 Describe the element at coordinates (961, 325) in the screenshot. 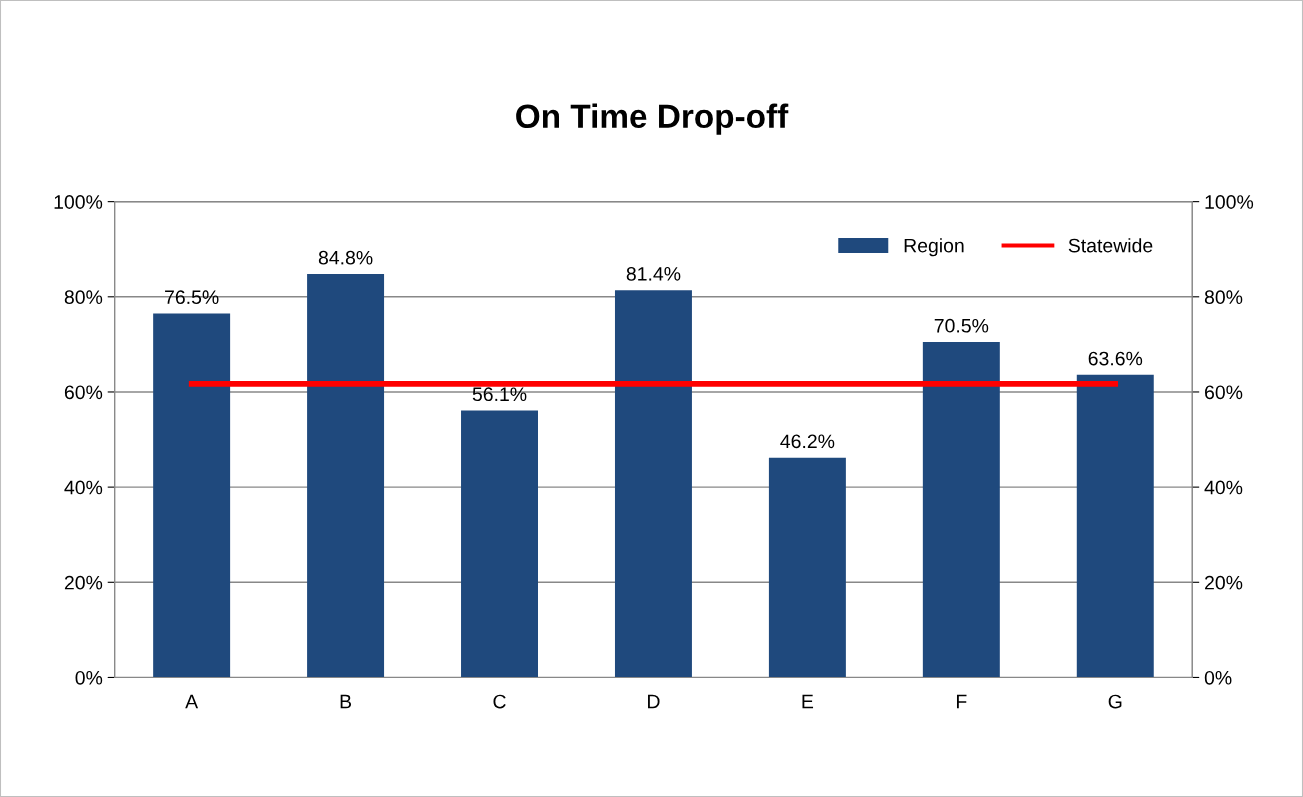

I see `data-label: 70.5%` at that location.